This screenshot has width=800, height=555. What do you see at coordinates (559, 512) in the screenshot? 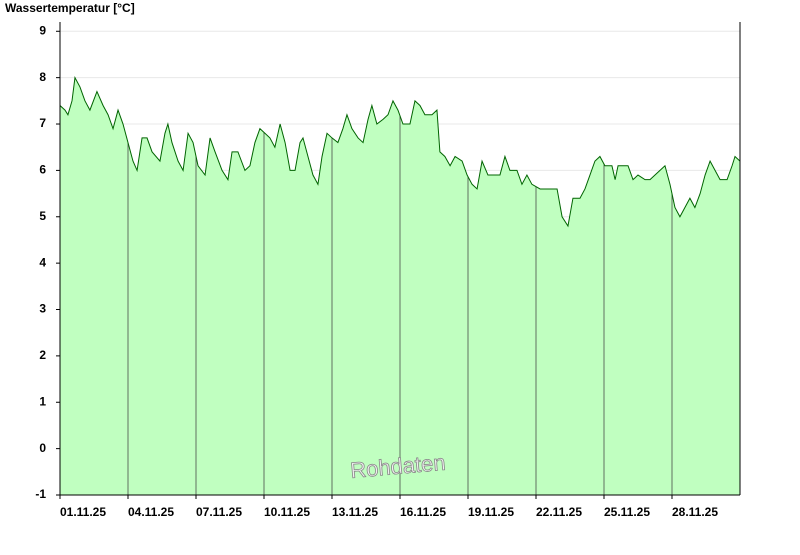
I see `x-tick-label: 22.11.25` at bounding box center [559, 512].